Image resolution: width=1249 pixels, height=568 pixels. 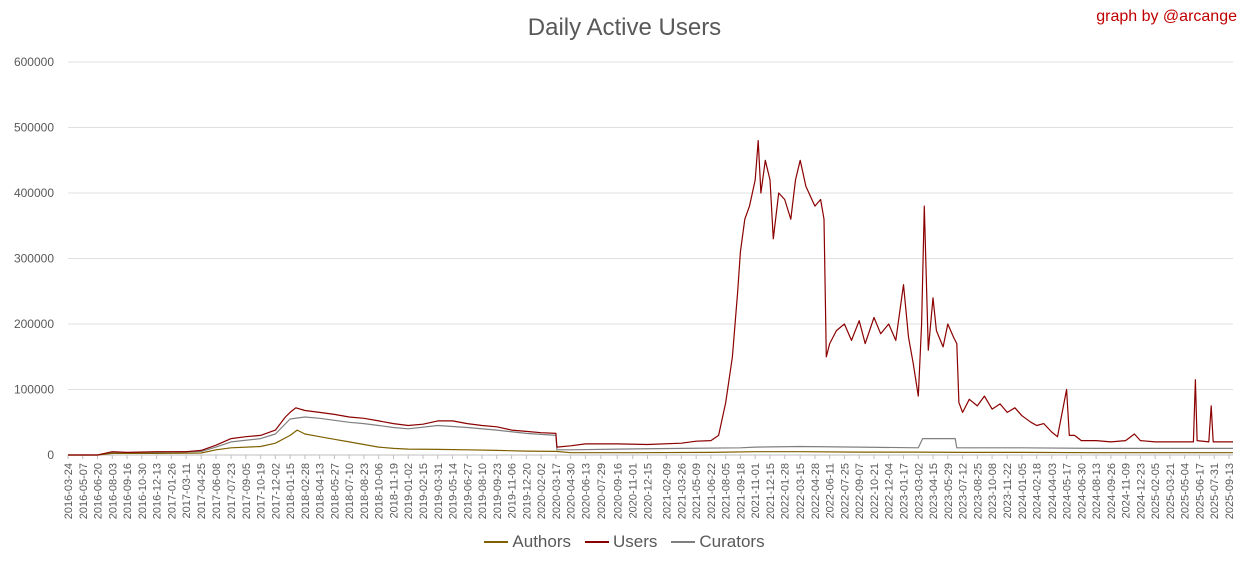 What do you see at coordinates (860, 491) in the screenshot?
I see `x-tick-label: 2022-09-07` at bounding box center [860, 491].